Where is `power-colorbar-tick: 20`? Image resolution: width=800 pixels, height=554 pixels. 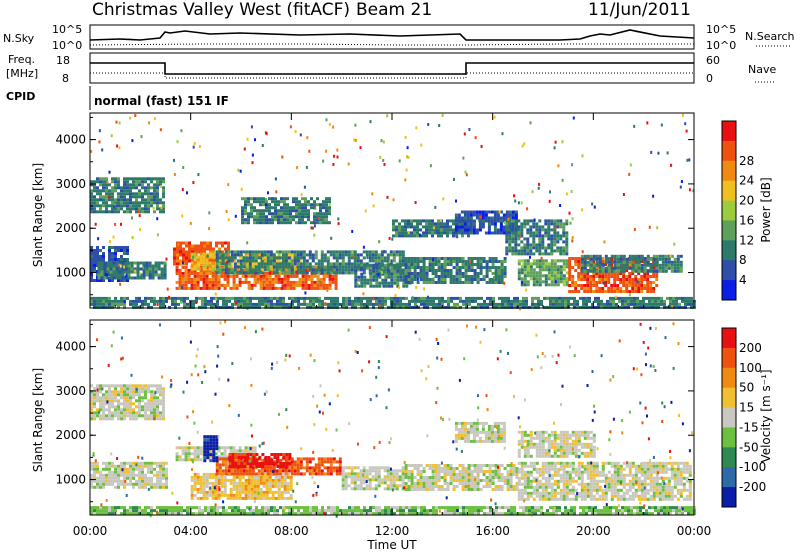 power-colorbar-tick: 20 is located at coordinates (746, 201).